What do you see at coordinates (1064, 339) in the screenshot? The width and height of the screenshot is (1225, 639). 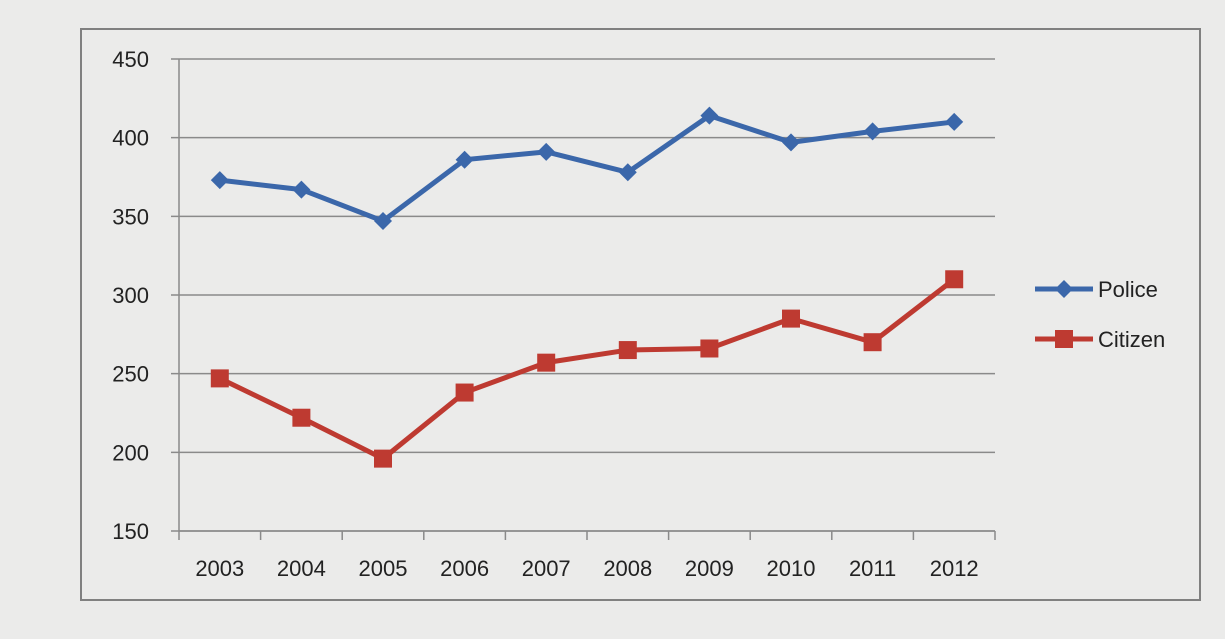 I see `legend-marker-citizen` at bounding box center [1064, 339].